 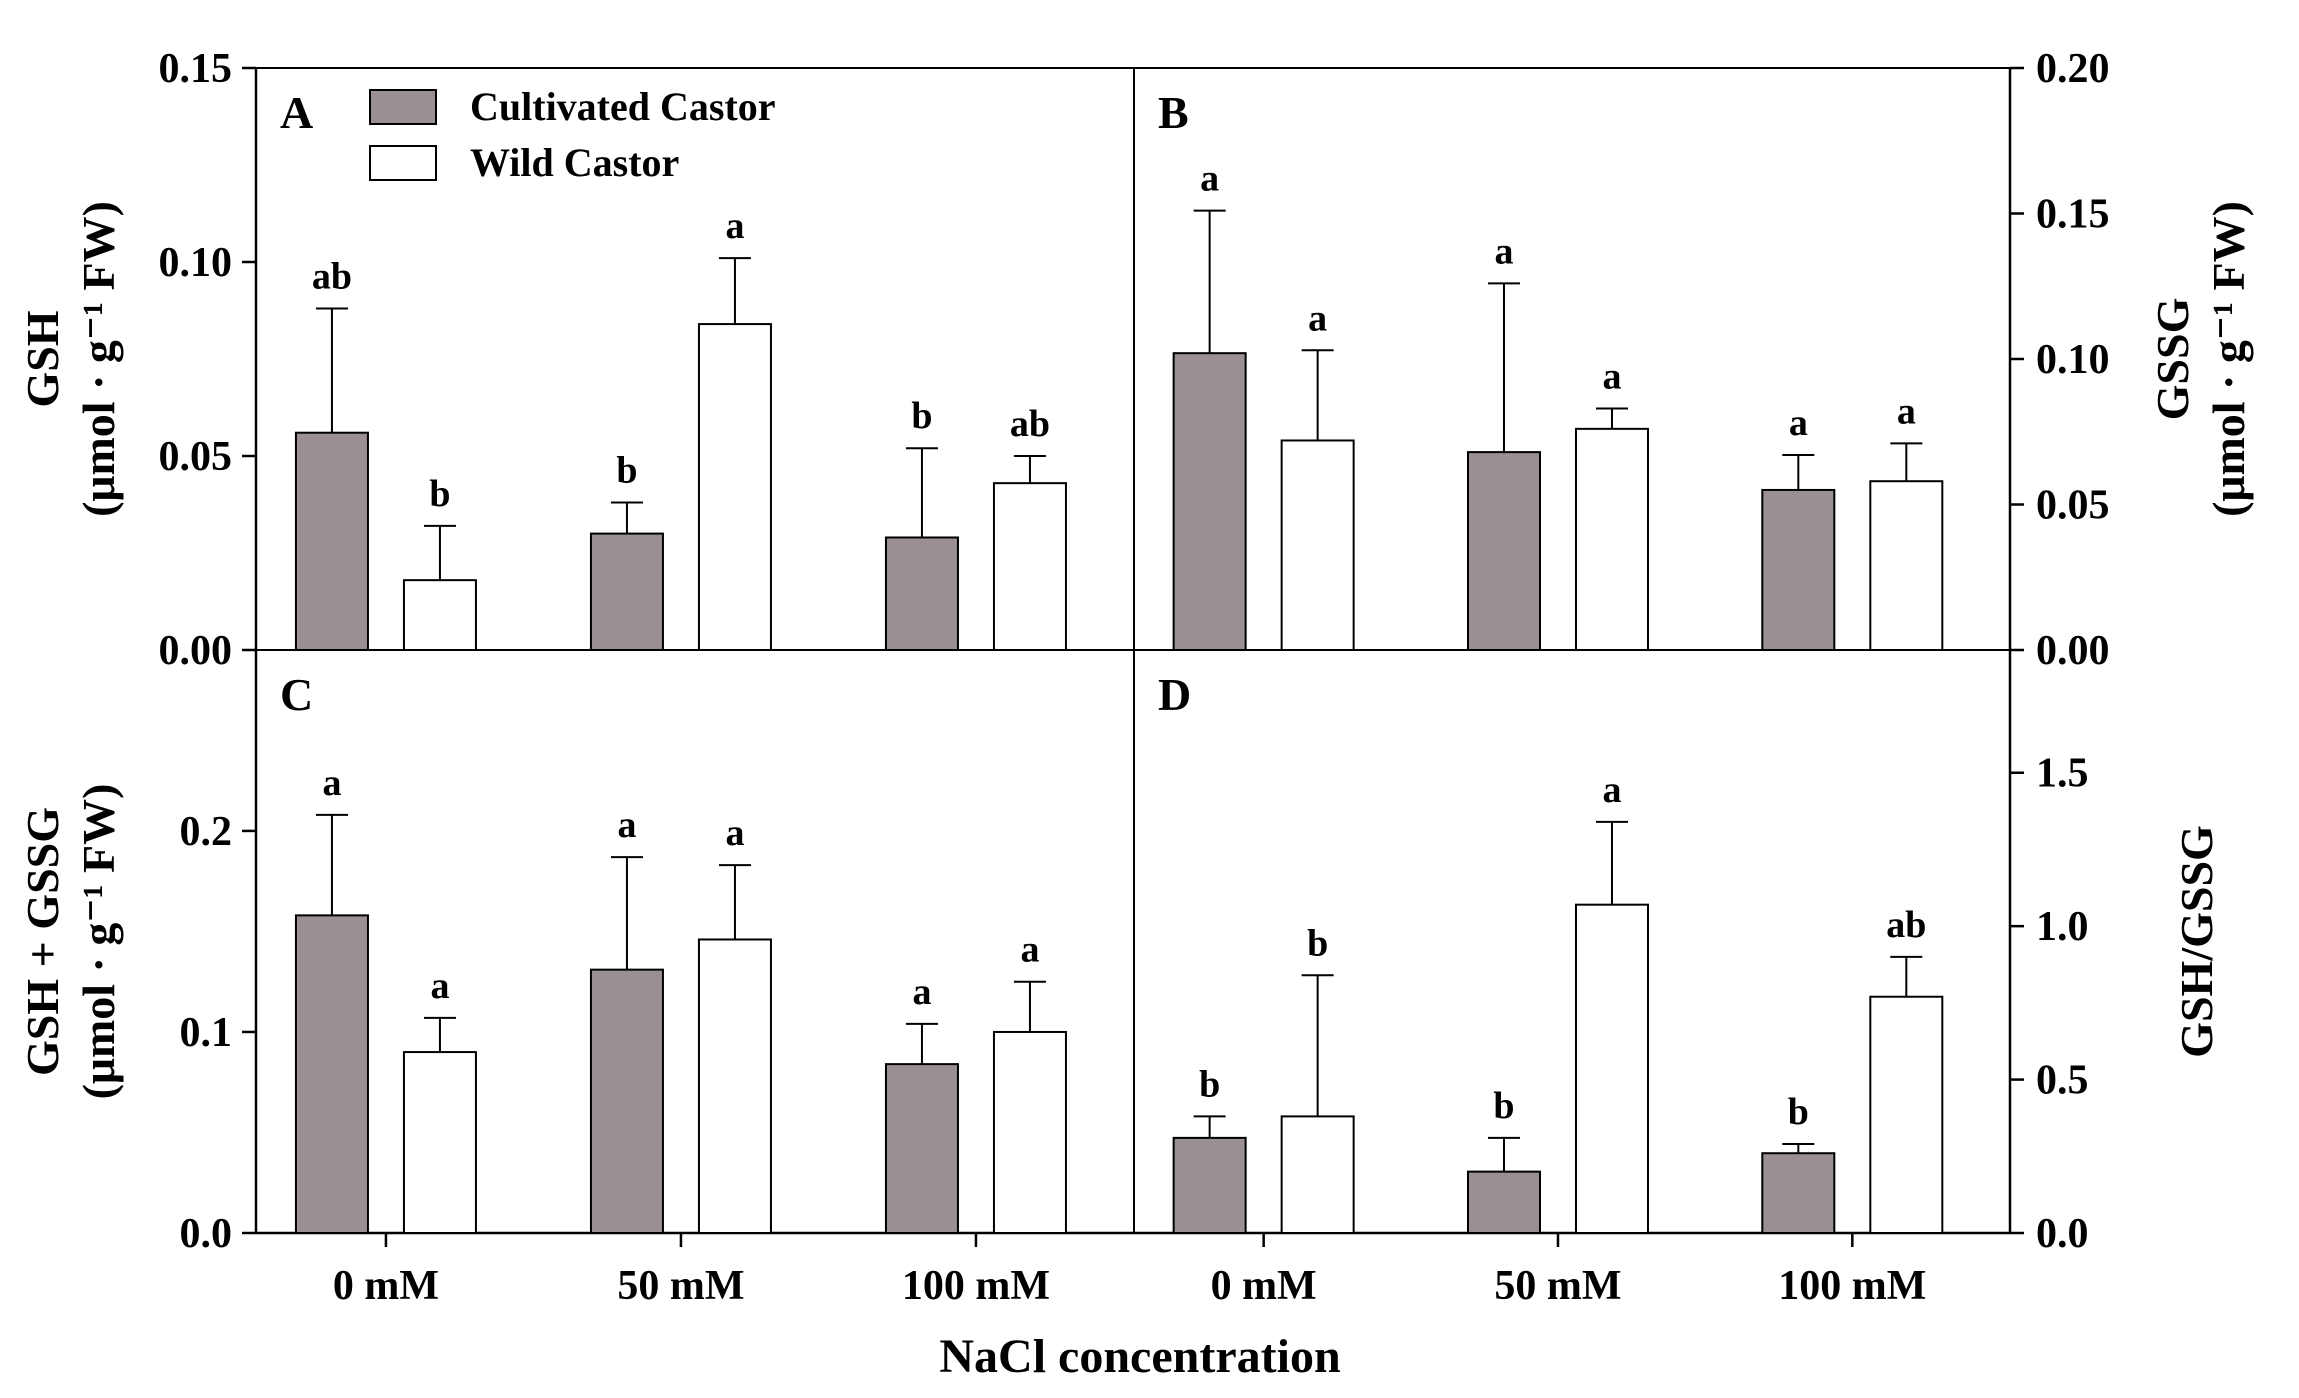 I want to click on y-tick-label-a-3: 0.15, so click(x=196, y=69).